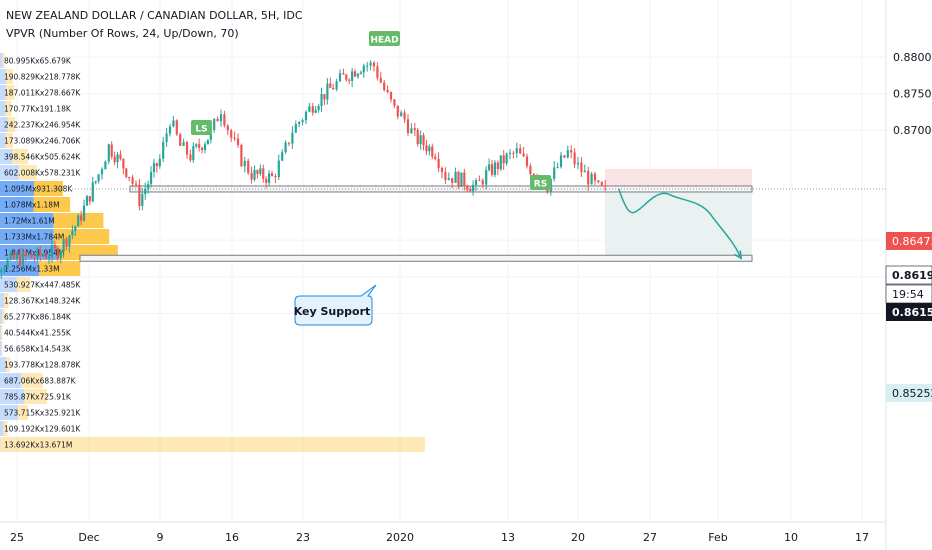 This screenshot has height=550, width=932. What do you see at coordinates (912, 241) in the screenshot?
I see `price-badge-label: 0.86473` at bounding box center [912, 241].